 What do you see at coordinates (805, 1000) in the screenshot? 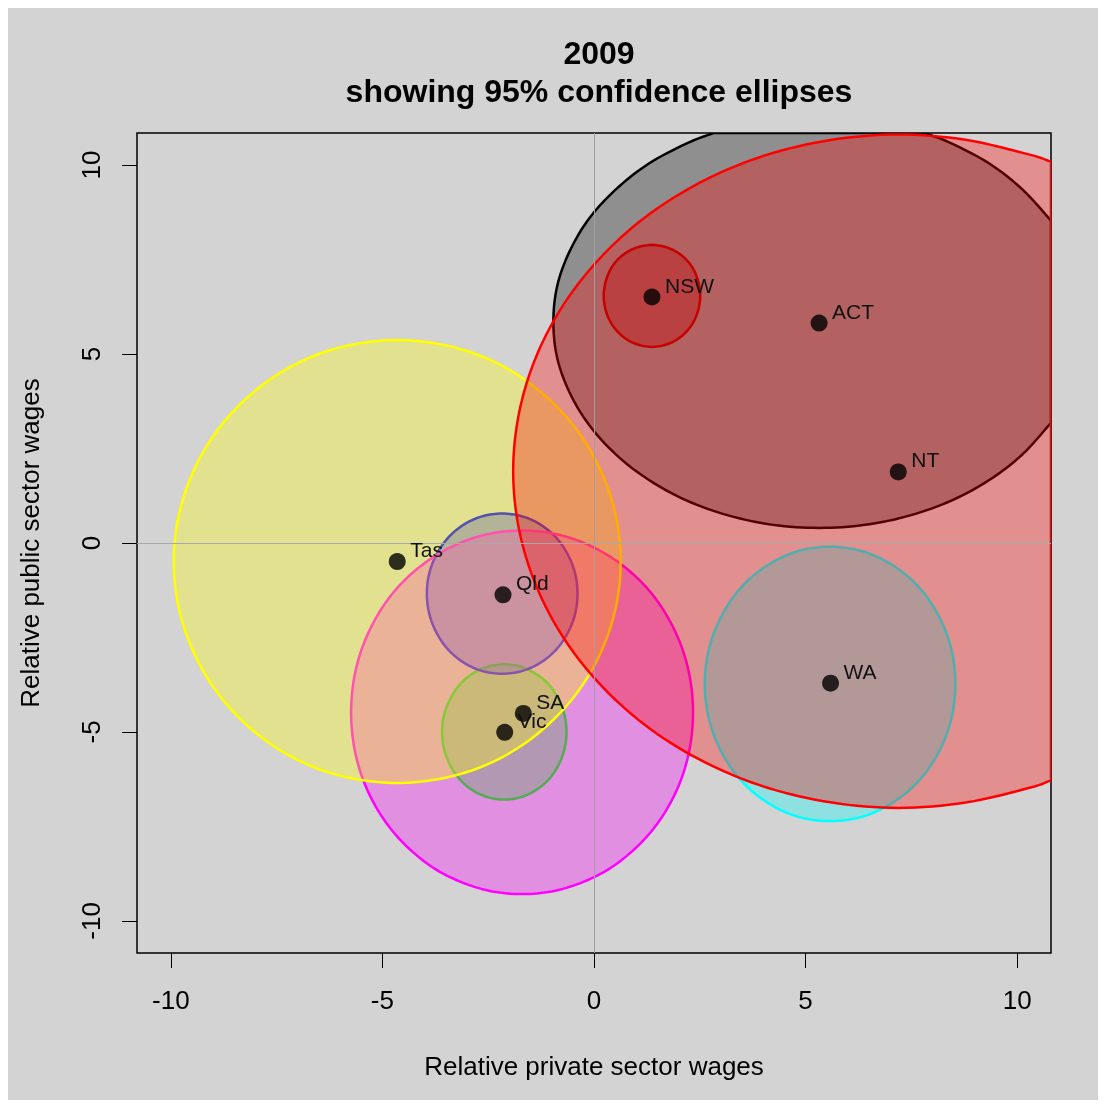
I see `x-tick-label: 5` at bounding box center [805, 1000].